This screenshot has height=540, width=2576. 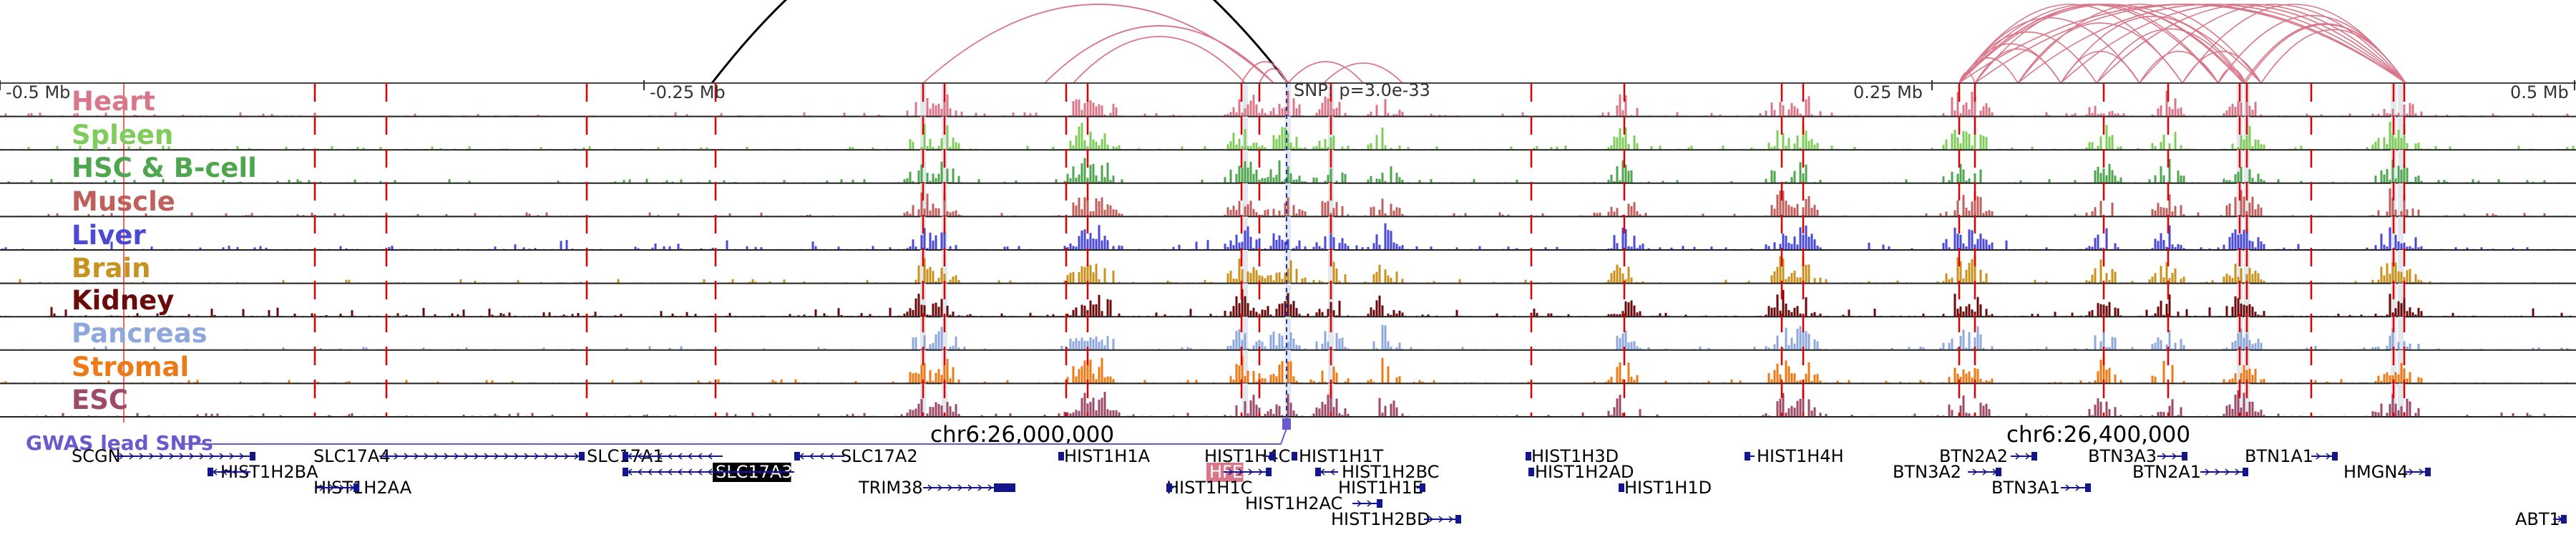 What do you see at coordinates (1380, 519) in the screenshot?
I see `gene-label: HIST1H2BD` at bounding box center [1380, 519].